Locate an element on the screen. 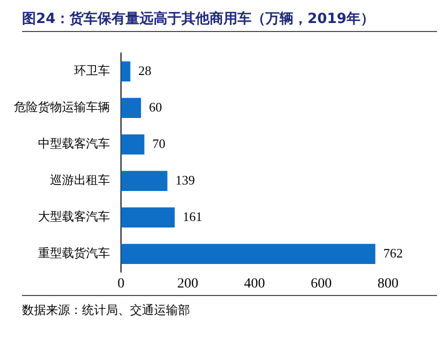 The height and width of the screenshot is (340, 445). y-tick-label: 重型载货汽车 is located at coordinates (74, 253).